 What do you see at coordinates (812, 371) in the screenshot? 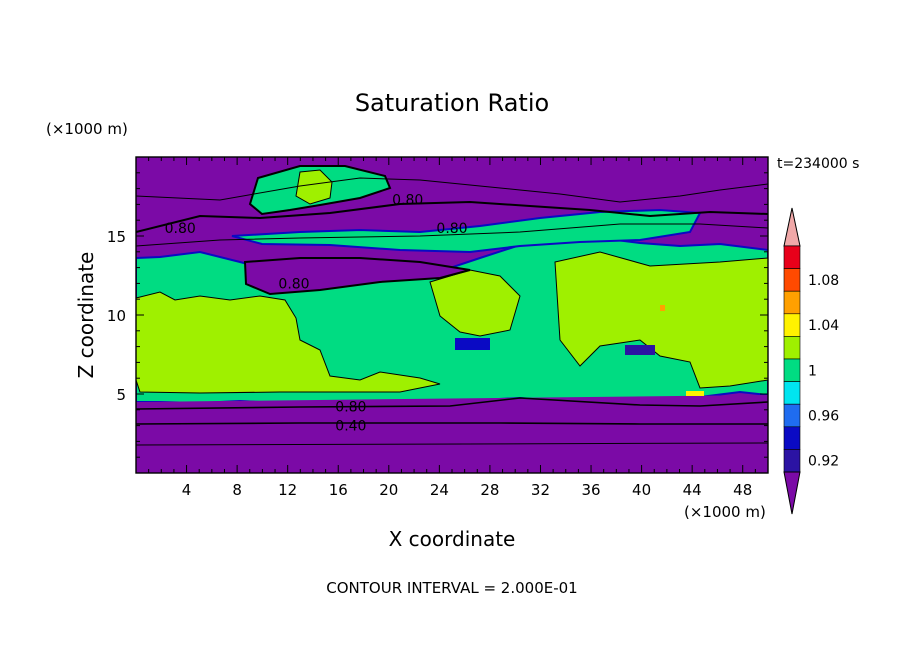
I see `colorbar-label: 1` at bounding box center [812, 371].